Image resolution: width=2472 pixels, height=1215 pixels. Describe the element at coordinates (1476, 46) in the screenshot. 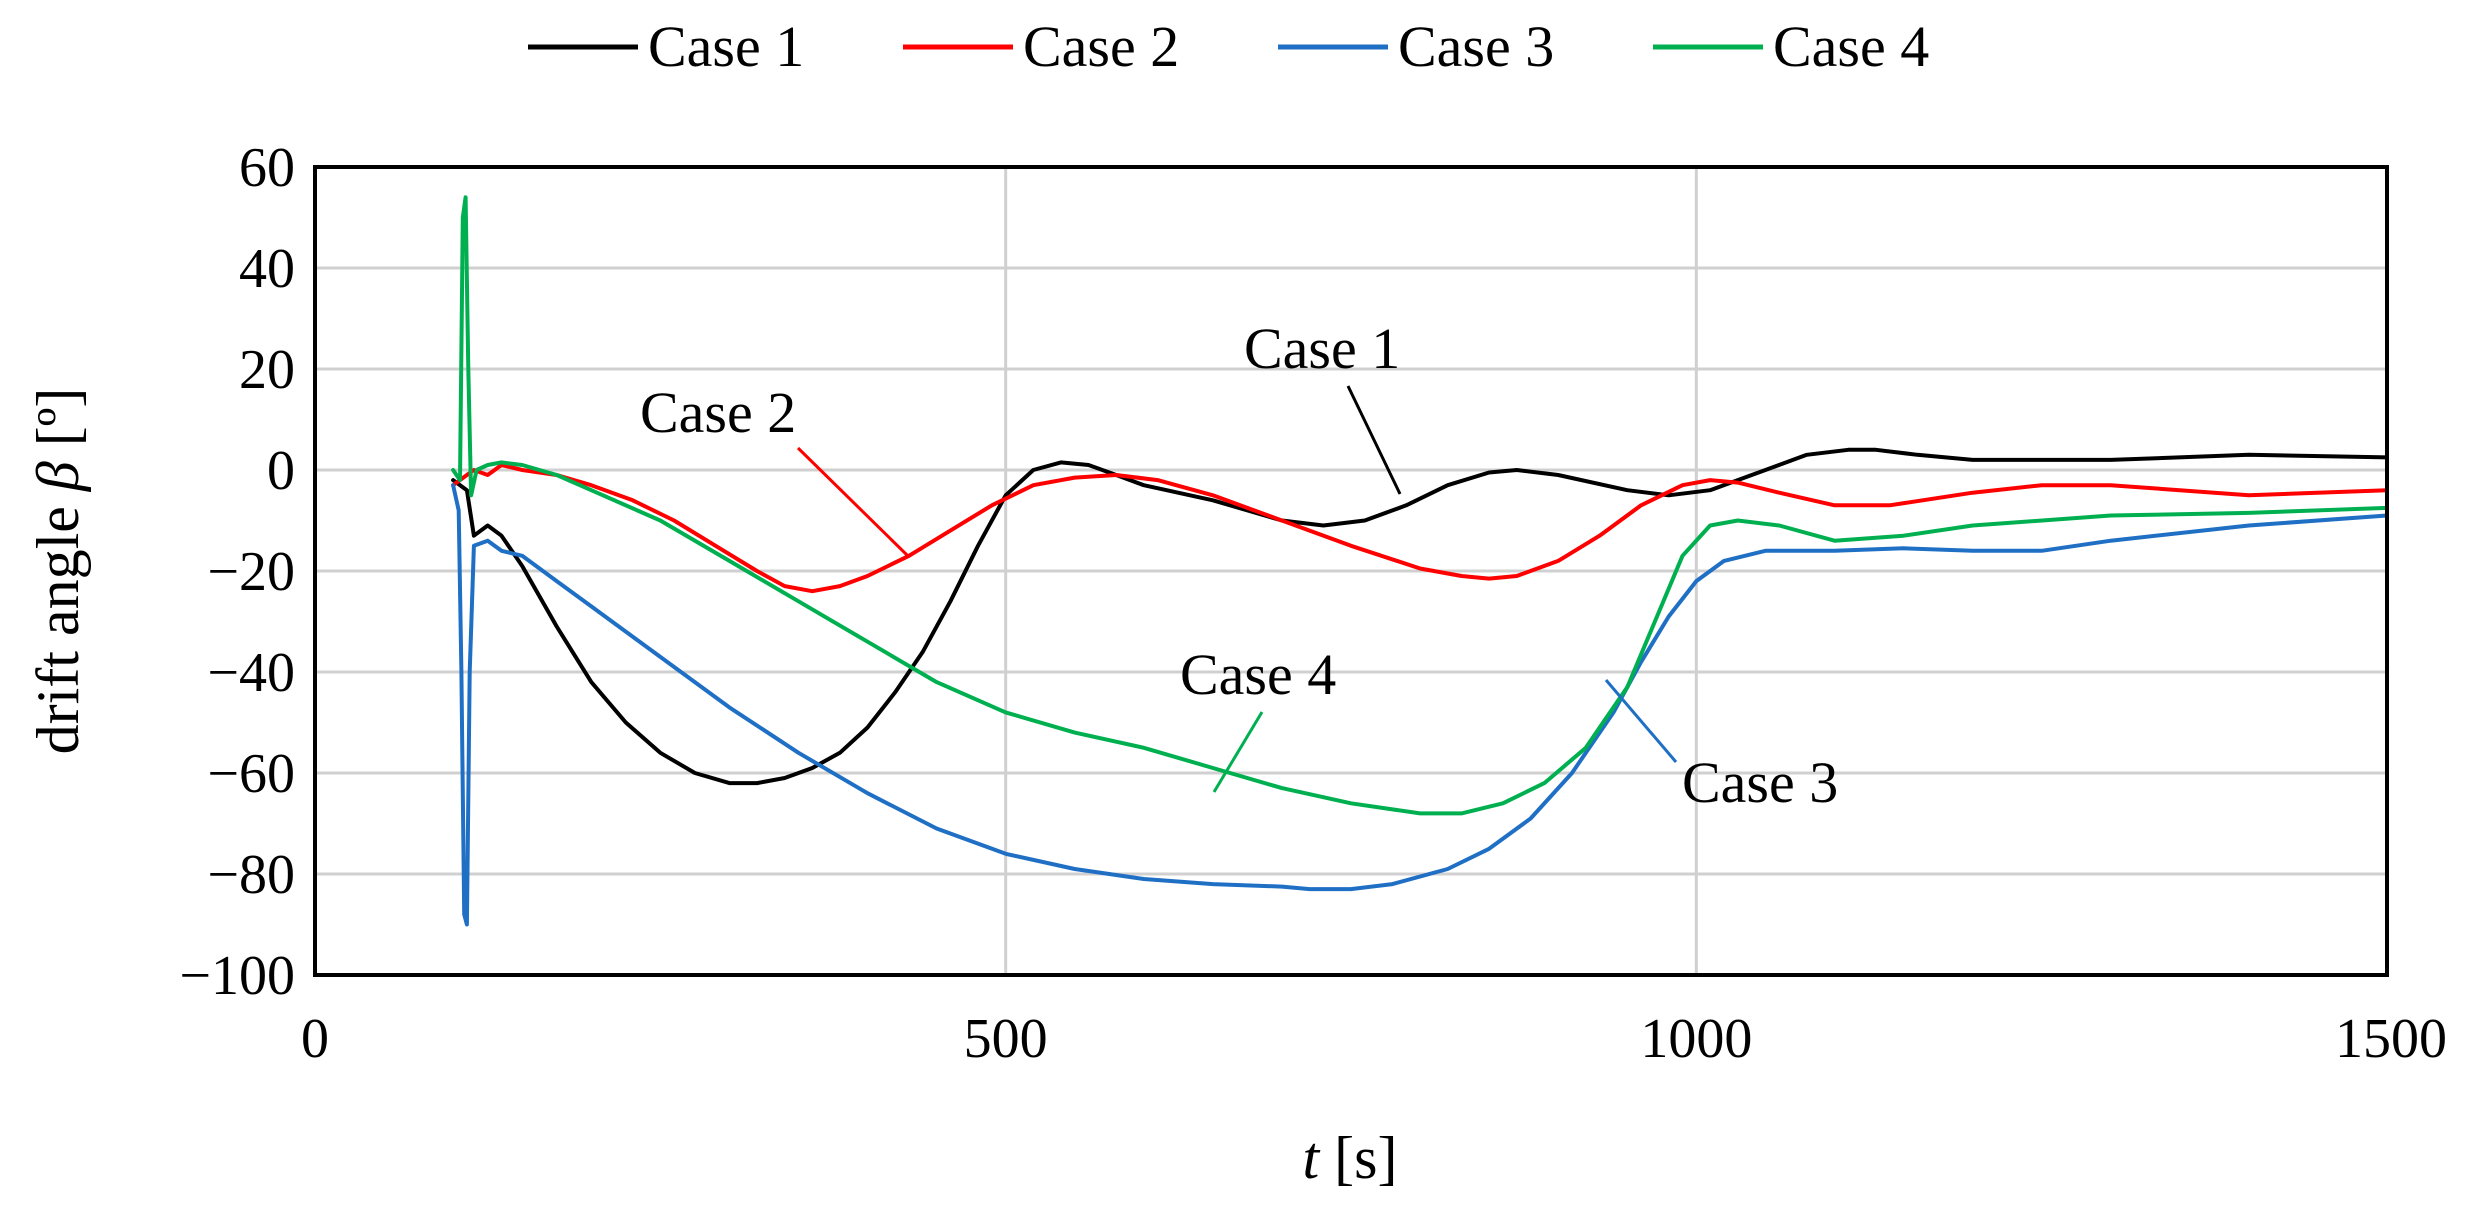

I see `legend-label-case-3: Case 3` at that location.